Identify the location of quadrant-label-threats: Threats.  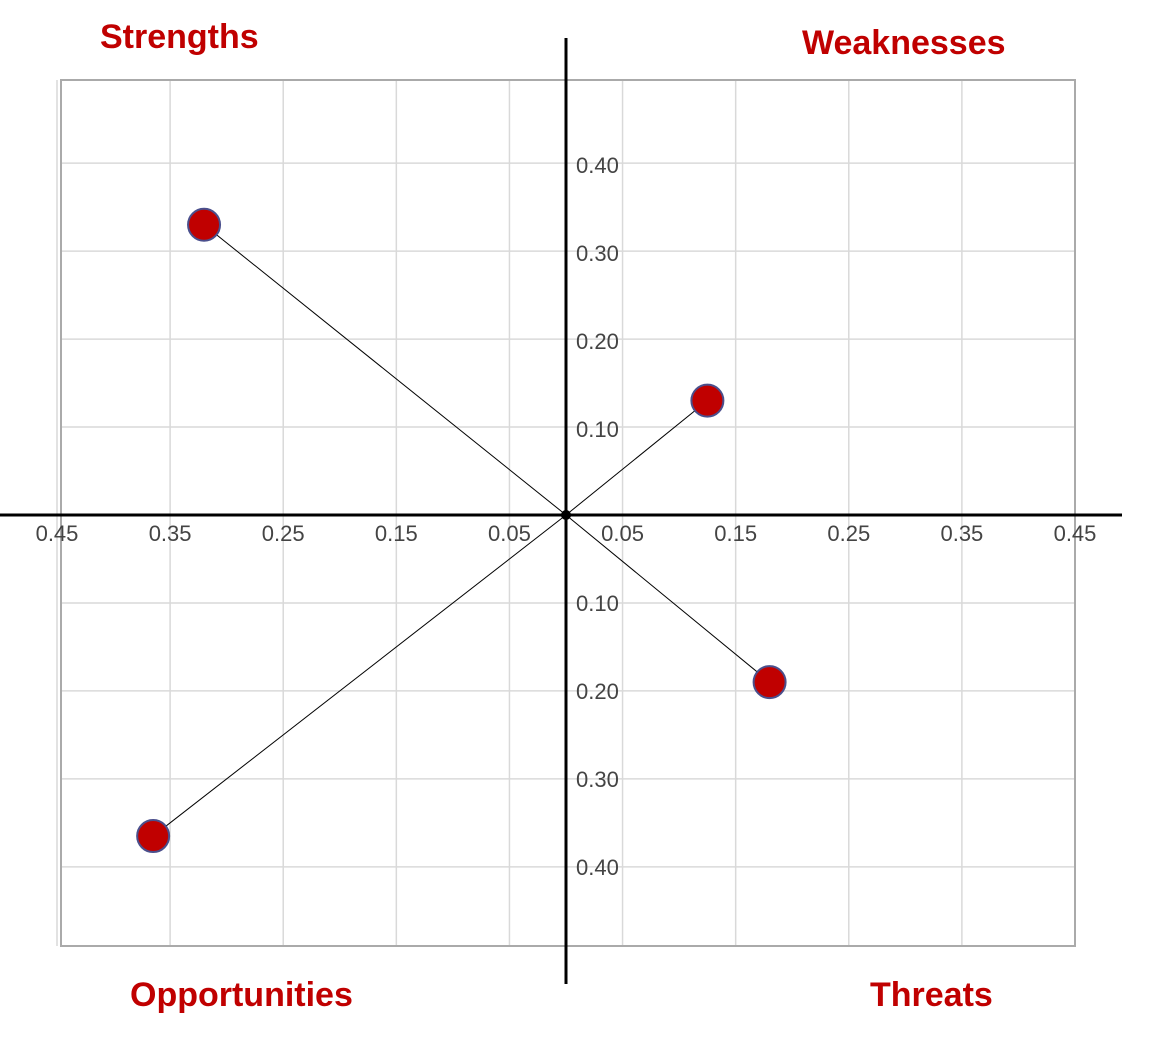
(931, 995).